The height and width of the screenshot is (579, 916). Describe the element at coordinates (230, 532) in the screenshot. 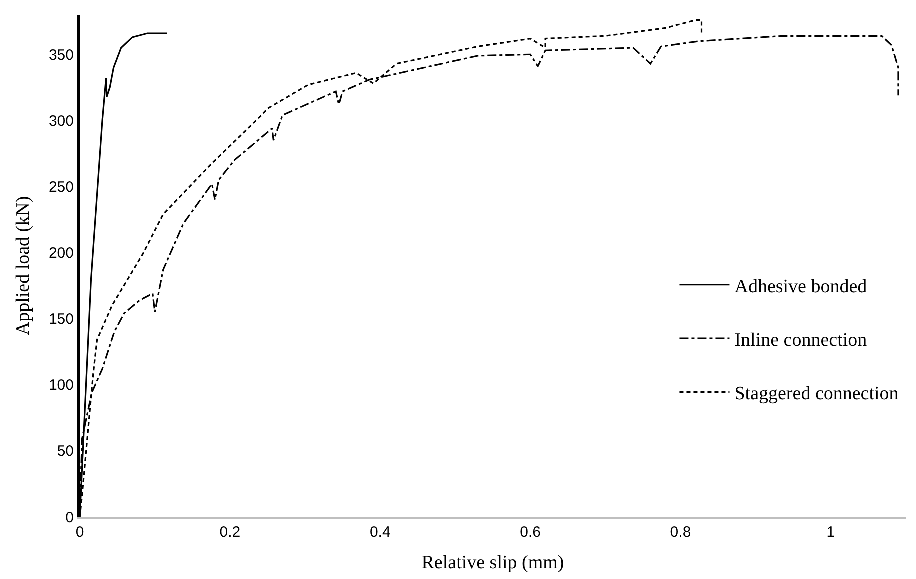

I see `x-tick-label: 0.2` at that location.